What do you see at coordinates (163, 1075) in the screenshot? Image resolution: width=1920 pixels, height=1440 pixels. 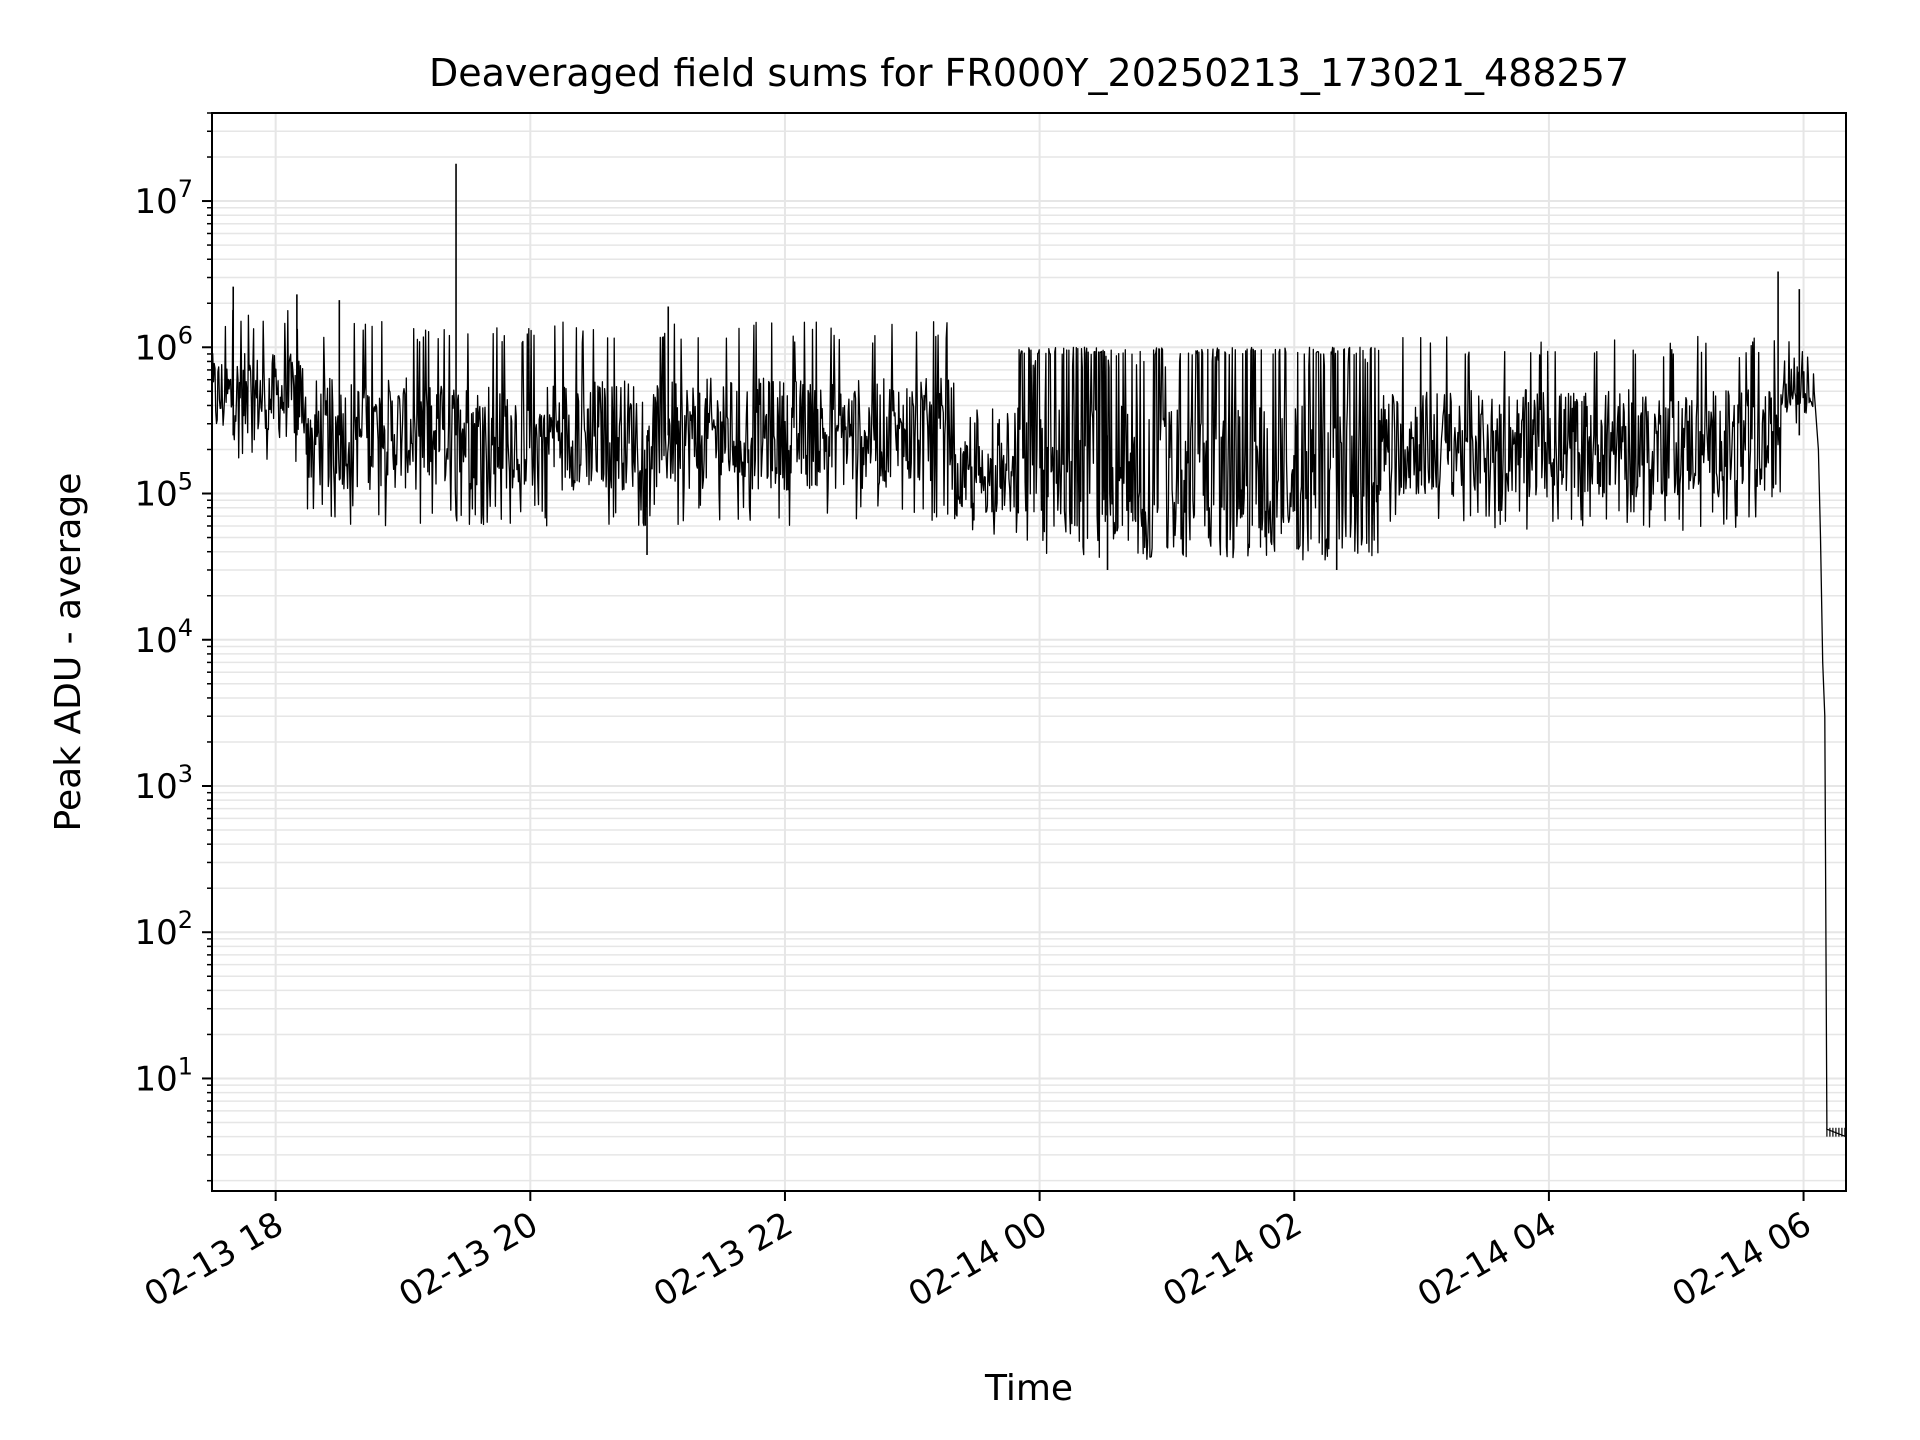 I see `y-tick-label: 10¹` at bounding box center [163, 1075].